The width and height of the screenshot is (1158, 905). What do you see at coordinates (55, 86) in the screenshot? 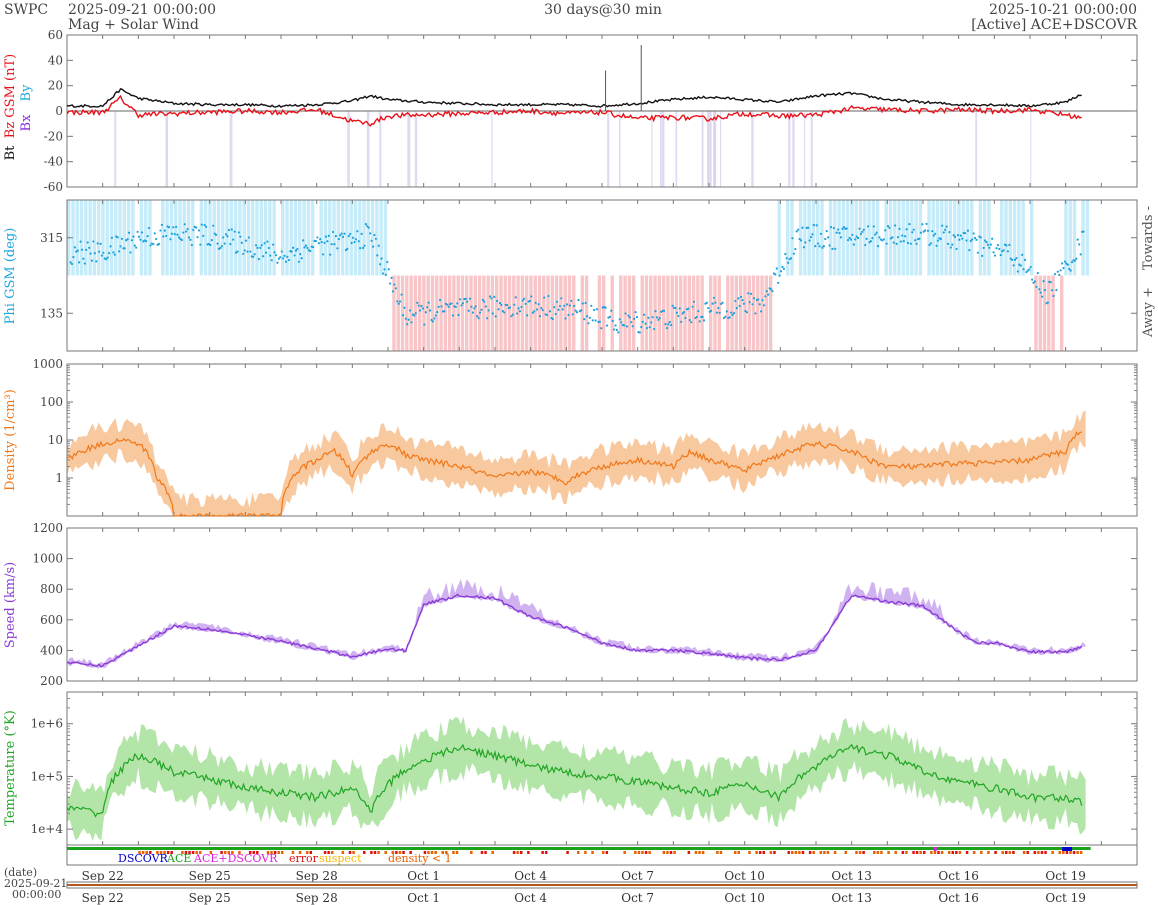
I see `mag-ytick-label: 20` at bounding box center [55, 86].